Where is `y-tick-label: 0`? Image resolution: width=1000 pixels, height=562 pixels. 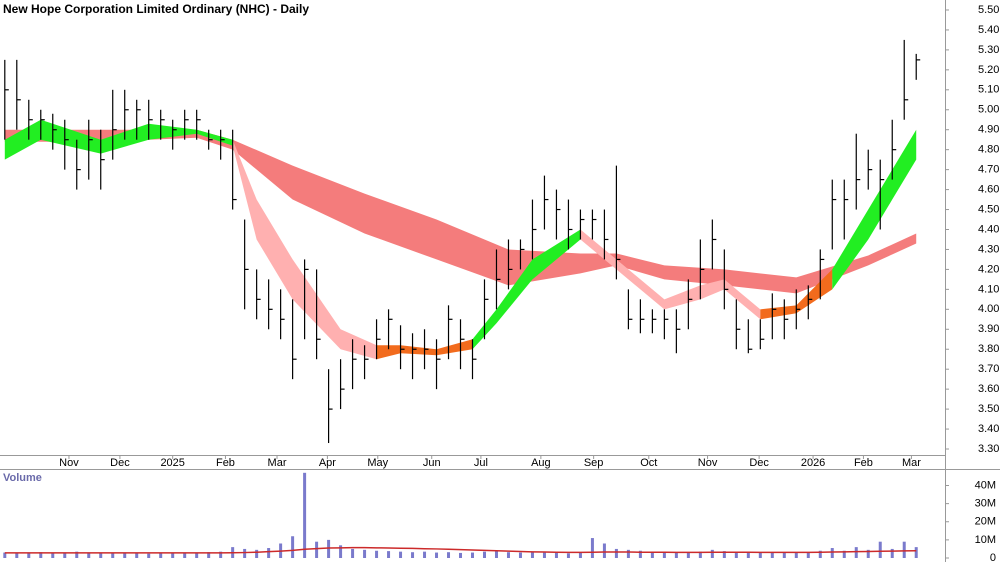 y-tick-label: 0 is located at coordinates (993, 557).